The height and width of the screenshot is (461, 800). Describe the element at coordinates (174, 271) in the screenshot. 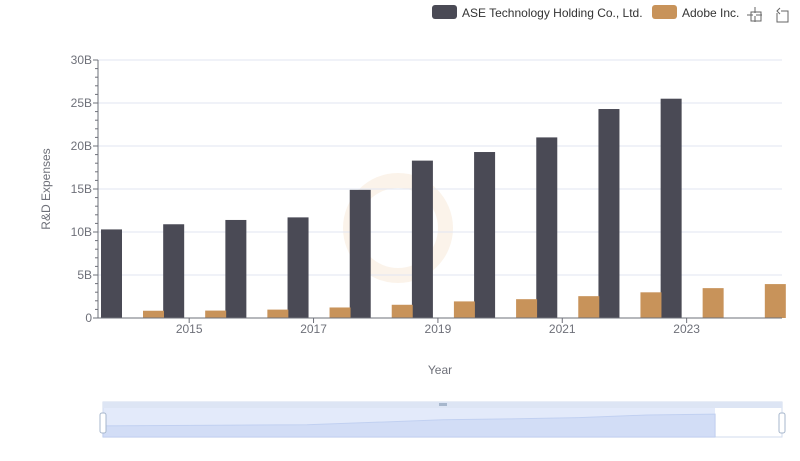

I see `bar-ase-2015` at that location.